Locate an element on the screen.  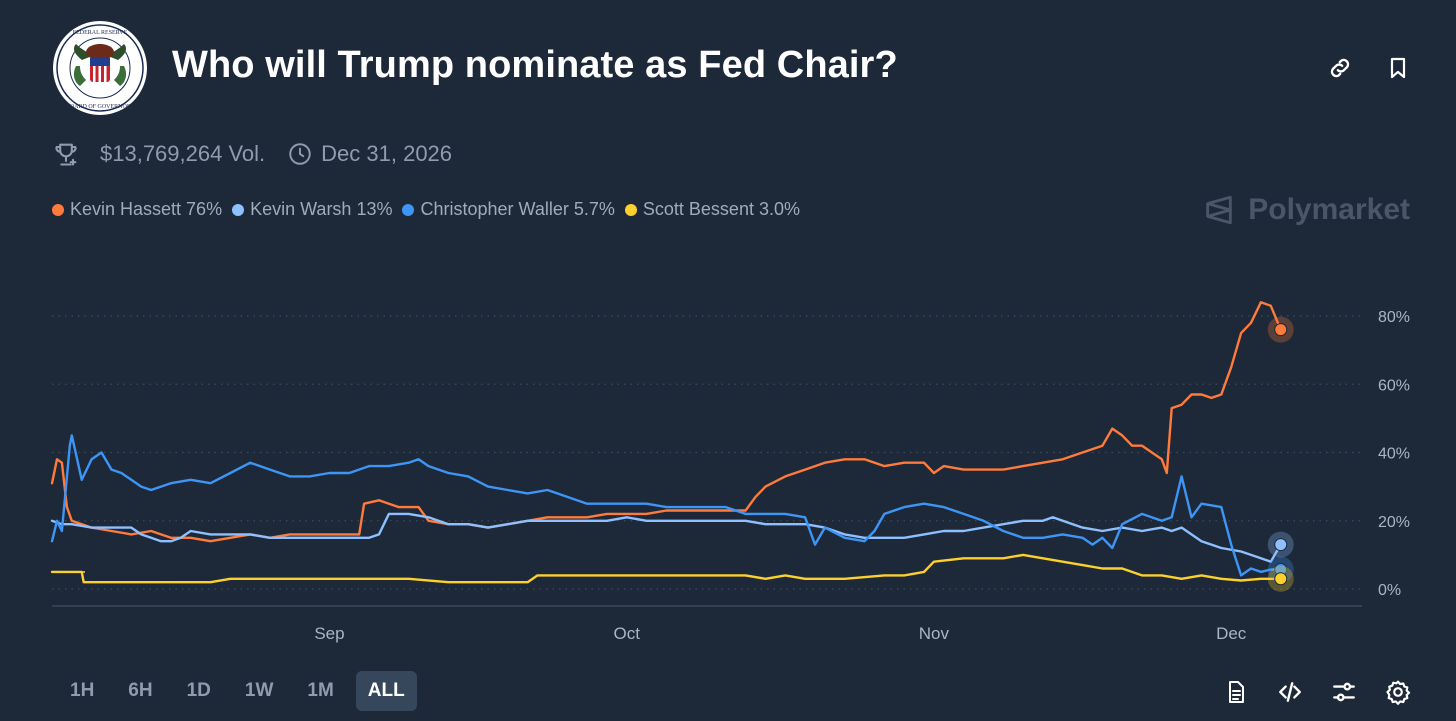
legend-item-scott-bessent: Scott Bessent 3.0% is located at coordinates (712, 209).